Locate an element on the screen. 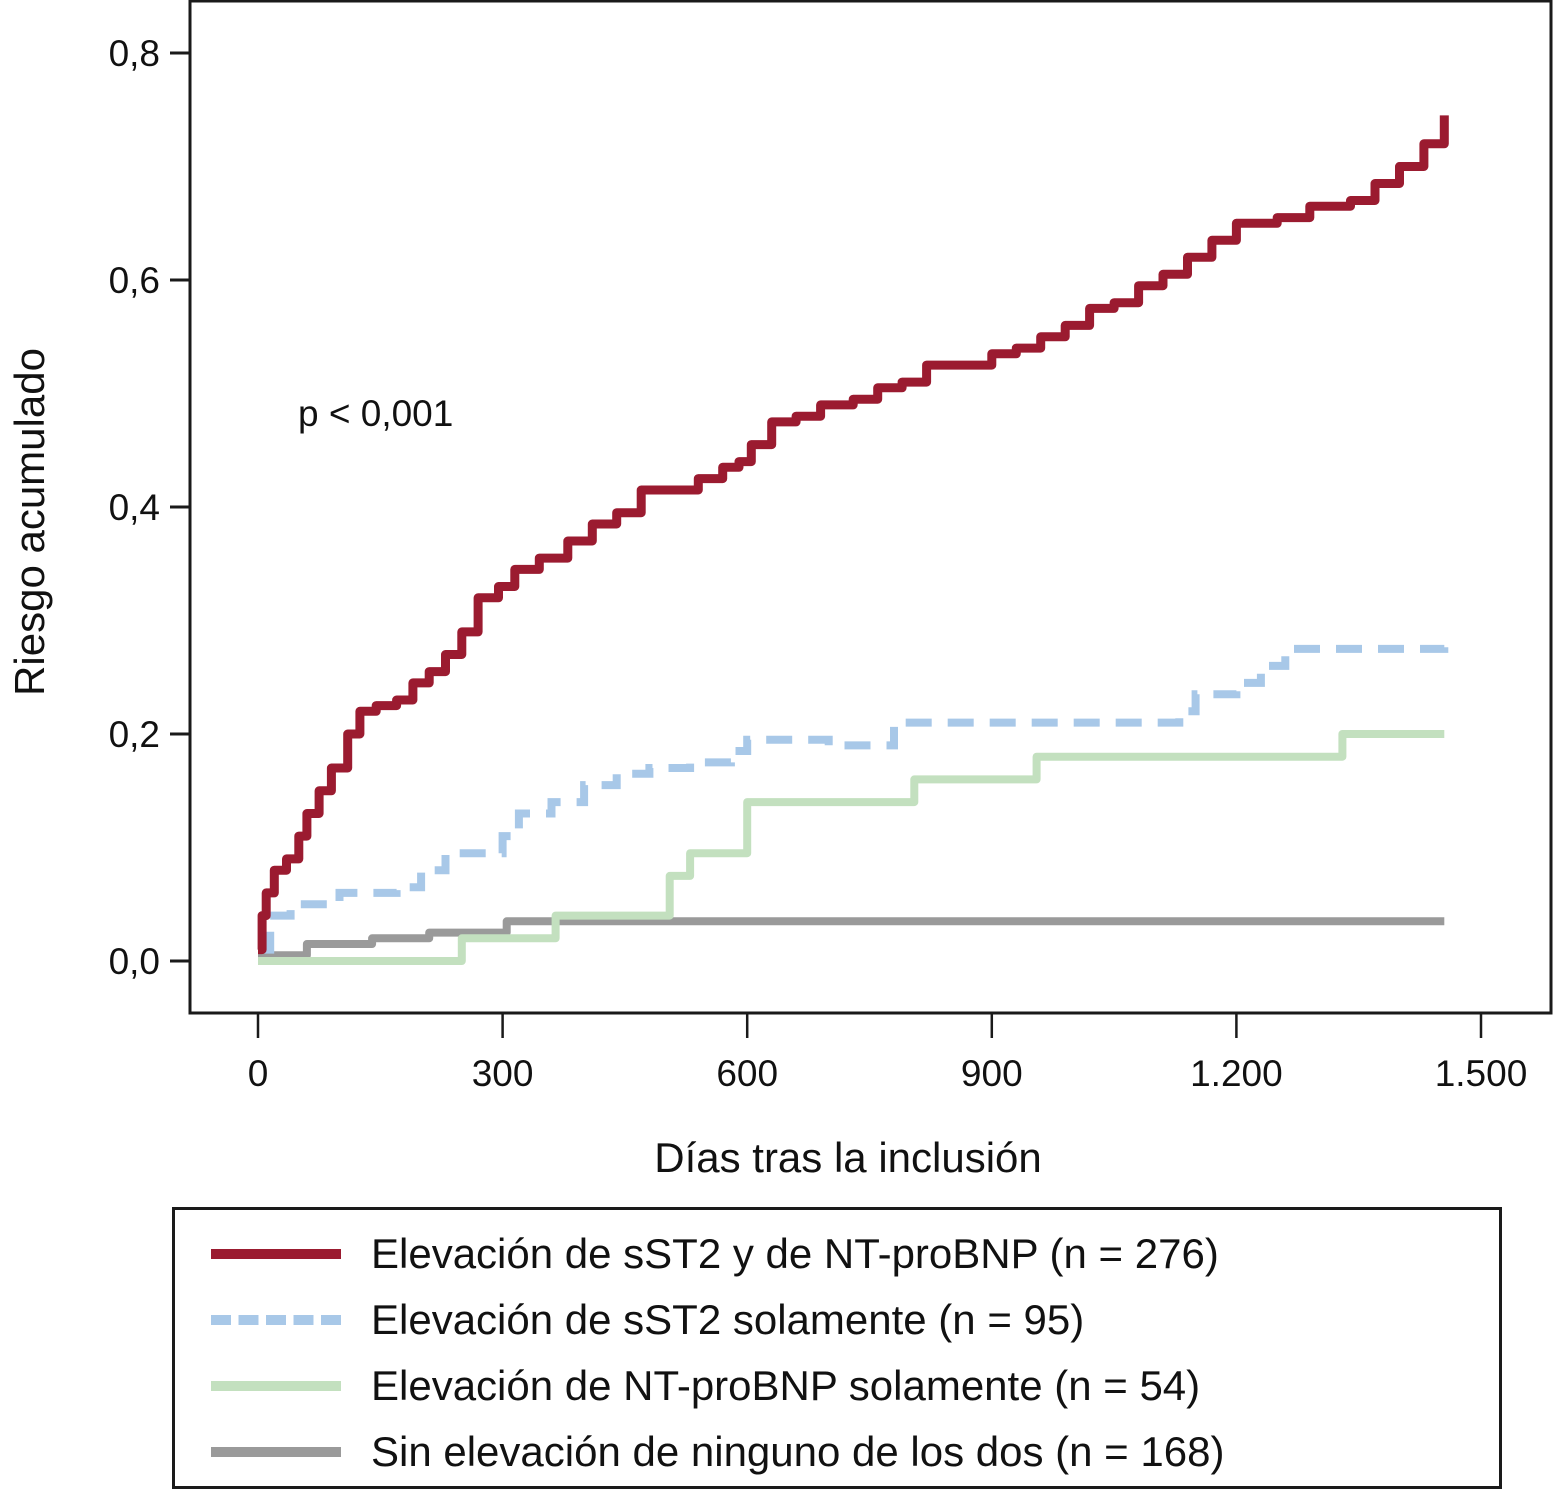 The image size is (1554, 1496). x-tick-label: 1.200 is located at coordinates (1236, 1073).